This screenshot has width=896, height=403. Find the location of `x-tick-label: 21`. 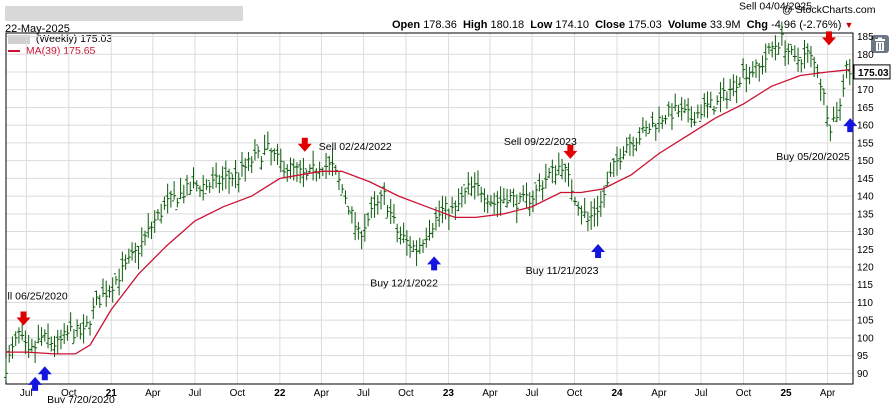

x-tick-label: 21 is located at coordinates (112, 393).